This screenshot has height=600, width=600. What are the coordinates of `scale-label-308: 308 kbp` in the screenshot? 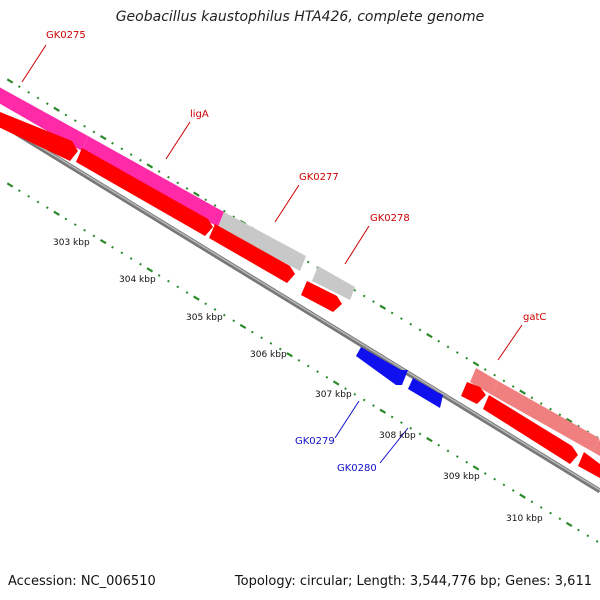 It's located at (397, 436).